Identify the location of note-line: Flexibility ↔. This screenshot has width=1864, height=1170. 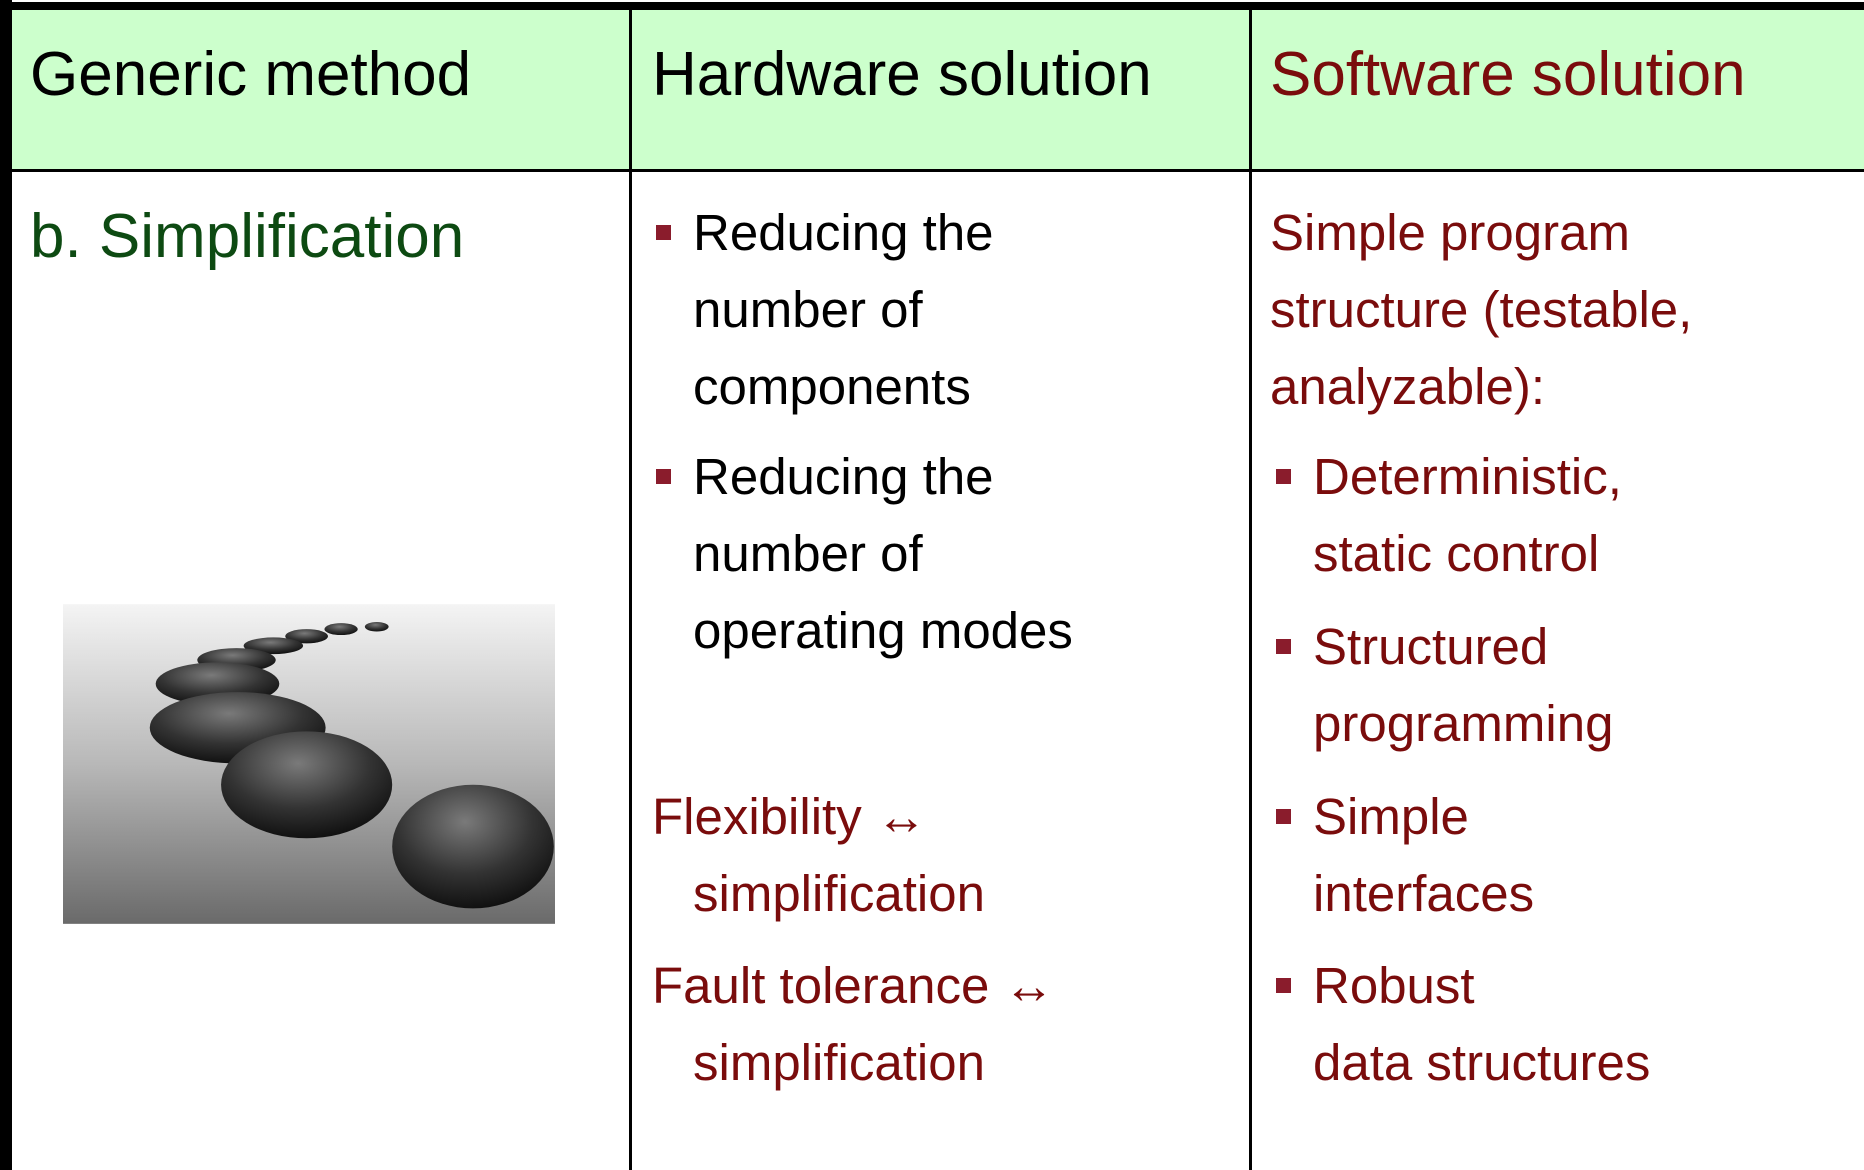
(789, 816).